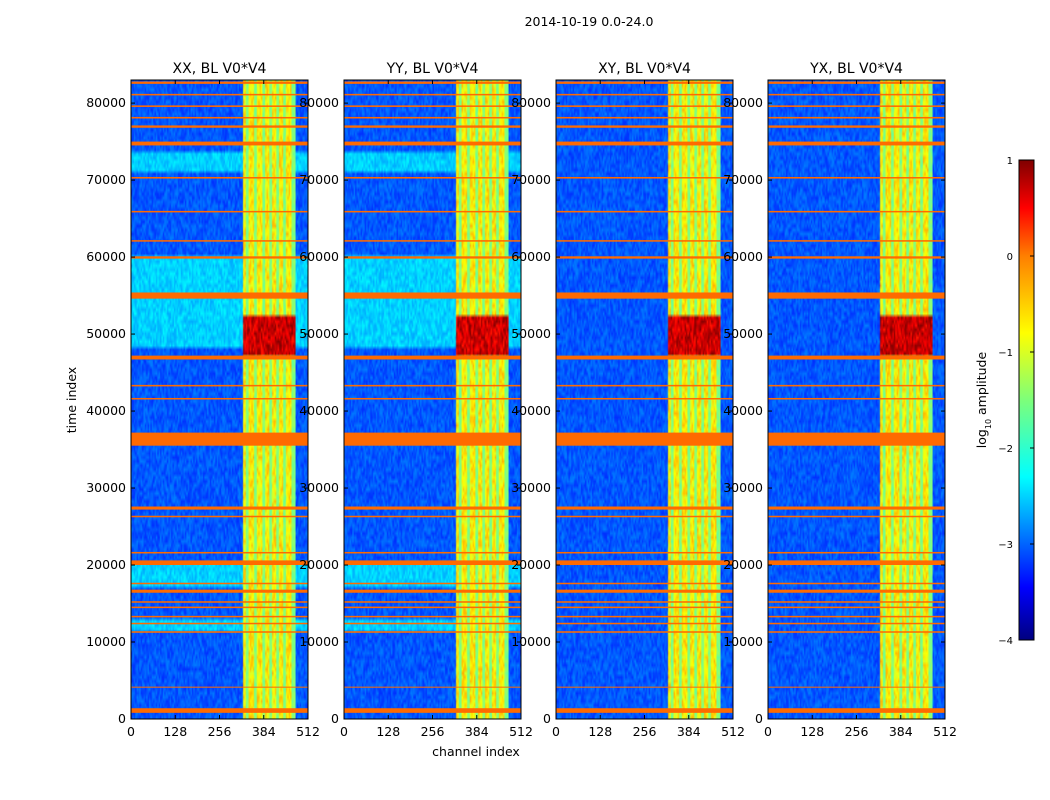  I want to click on x-axis-label: channel index, so click(476, 751).